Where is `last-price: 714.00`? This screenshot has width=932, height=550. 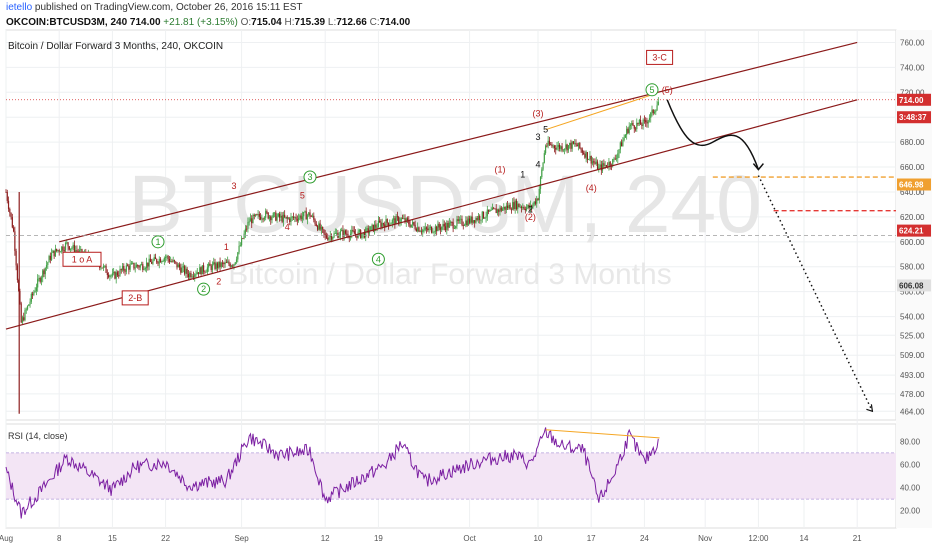
last-price: 714.00 is located at coordinates (145, 22).